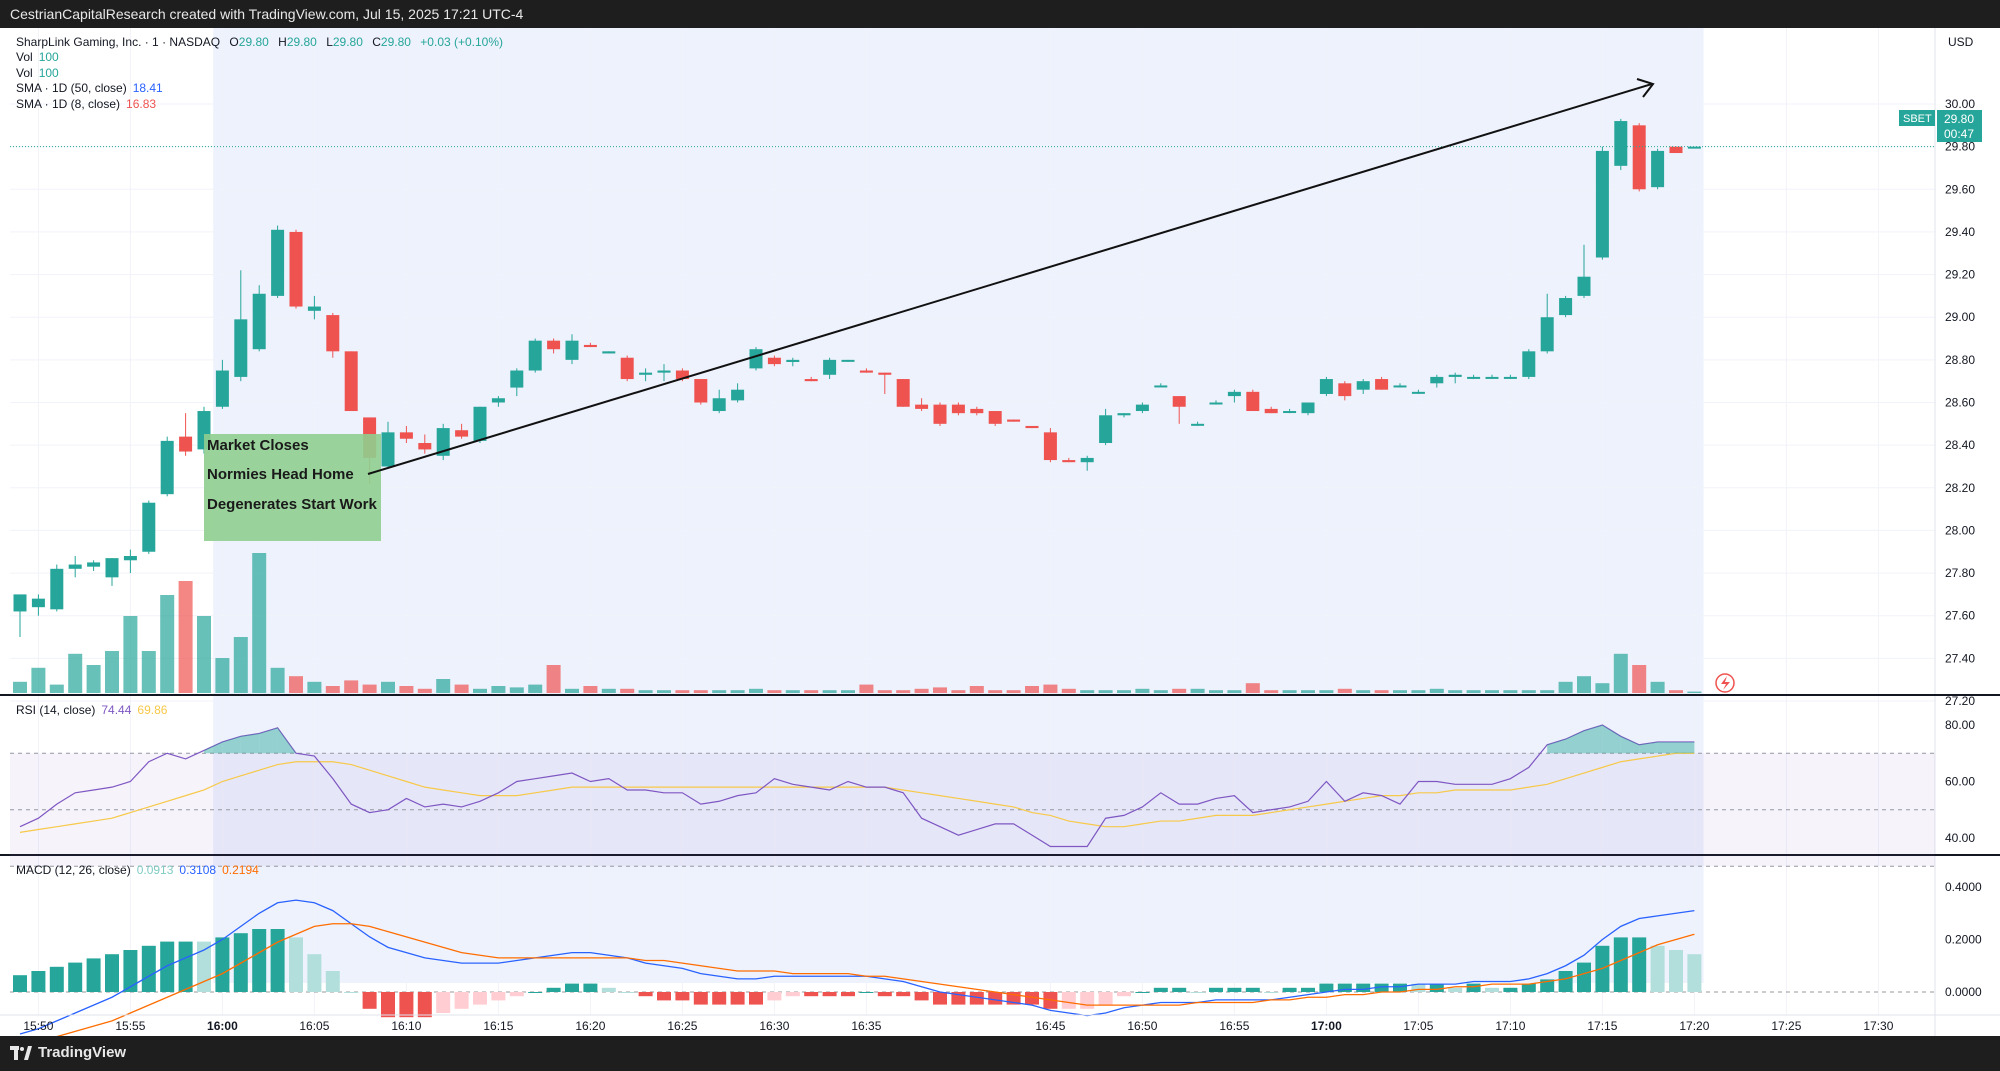 The height and width of the screenshot is (1071, 2000). Describe the element at coordinates (1963, 940) in the screenshot. I see `macd-tick-label: 0.2000` at that location.